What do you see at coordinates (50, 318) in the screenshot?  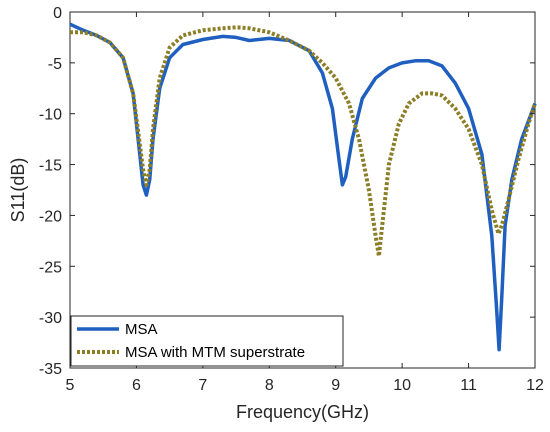 I see `y-tick-label: -30` at bounding box center [50, 318].